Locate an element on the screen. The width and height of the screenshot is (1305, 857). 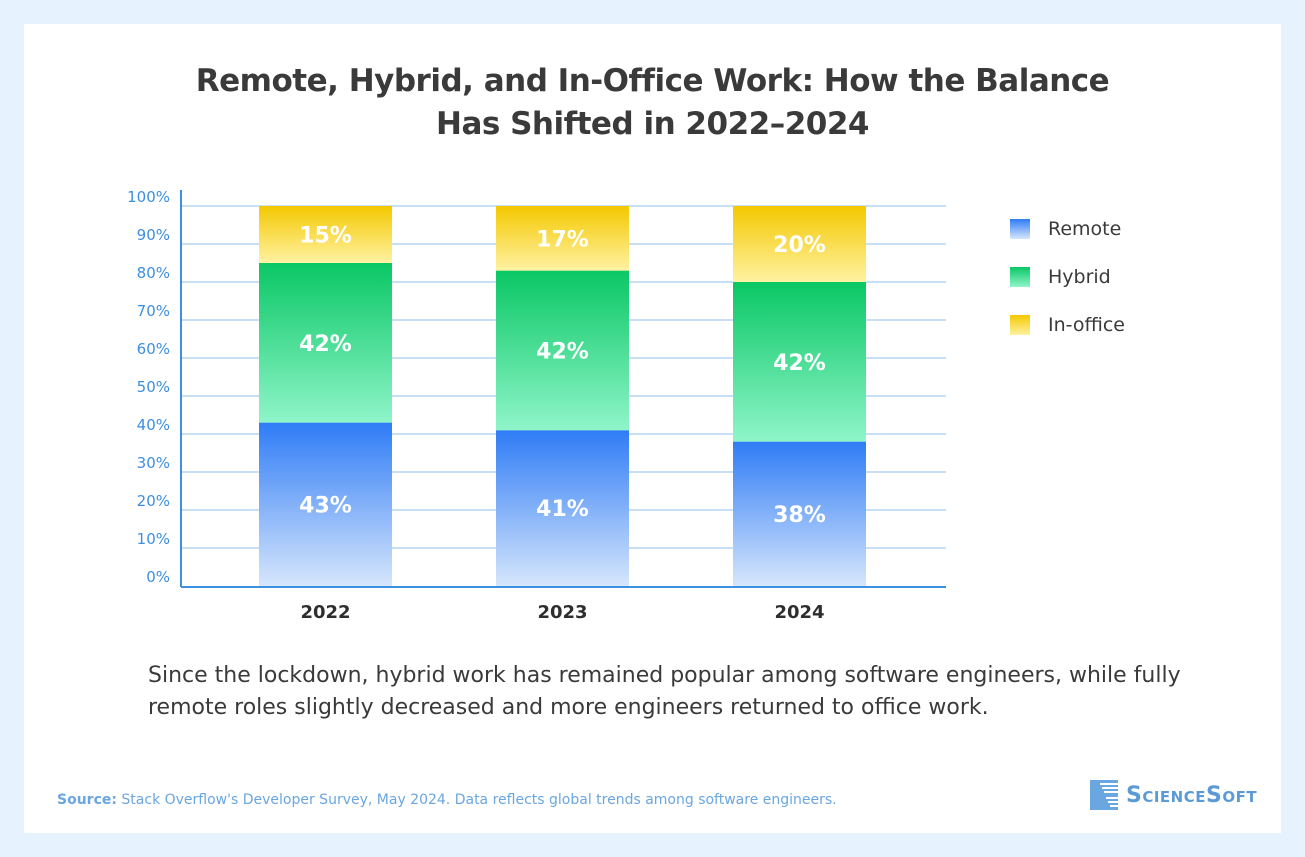
bar-remote-2023 is located at coordinates (562, 508).